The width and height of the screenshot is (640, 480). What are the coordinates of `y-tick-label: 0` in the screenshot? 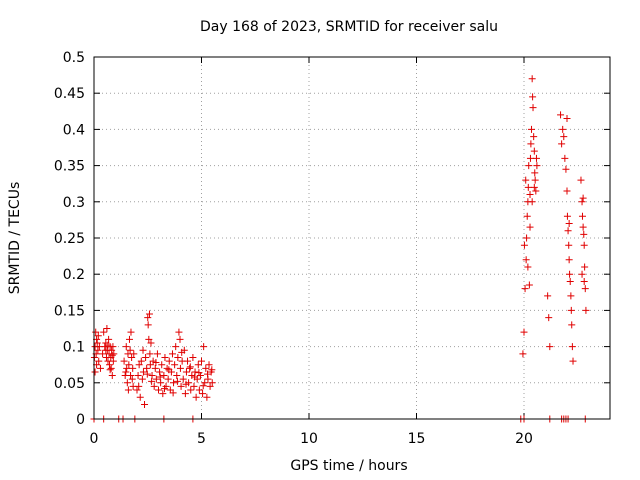 It's located at (80, 420).